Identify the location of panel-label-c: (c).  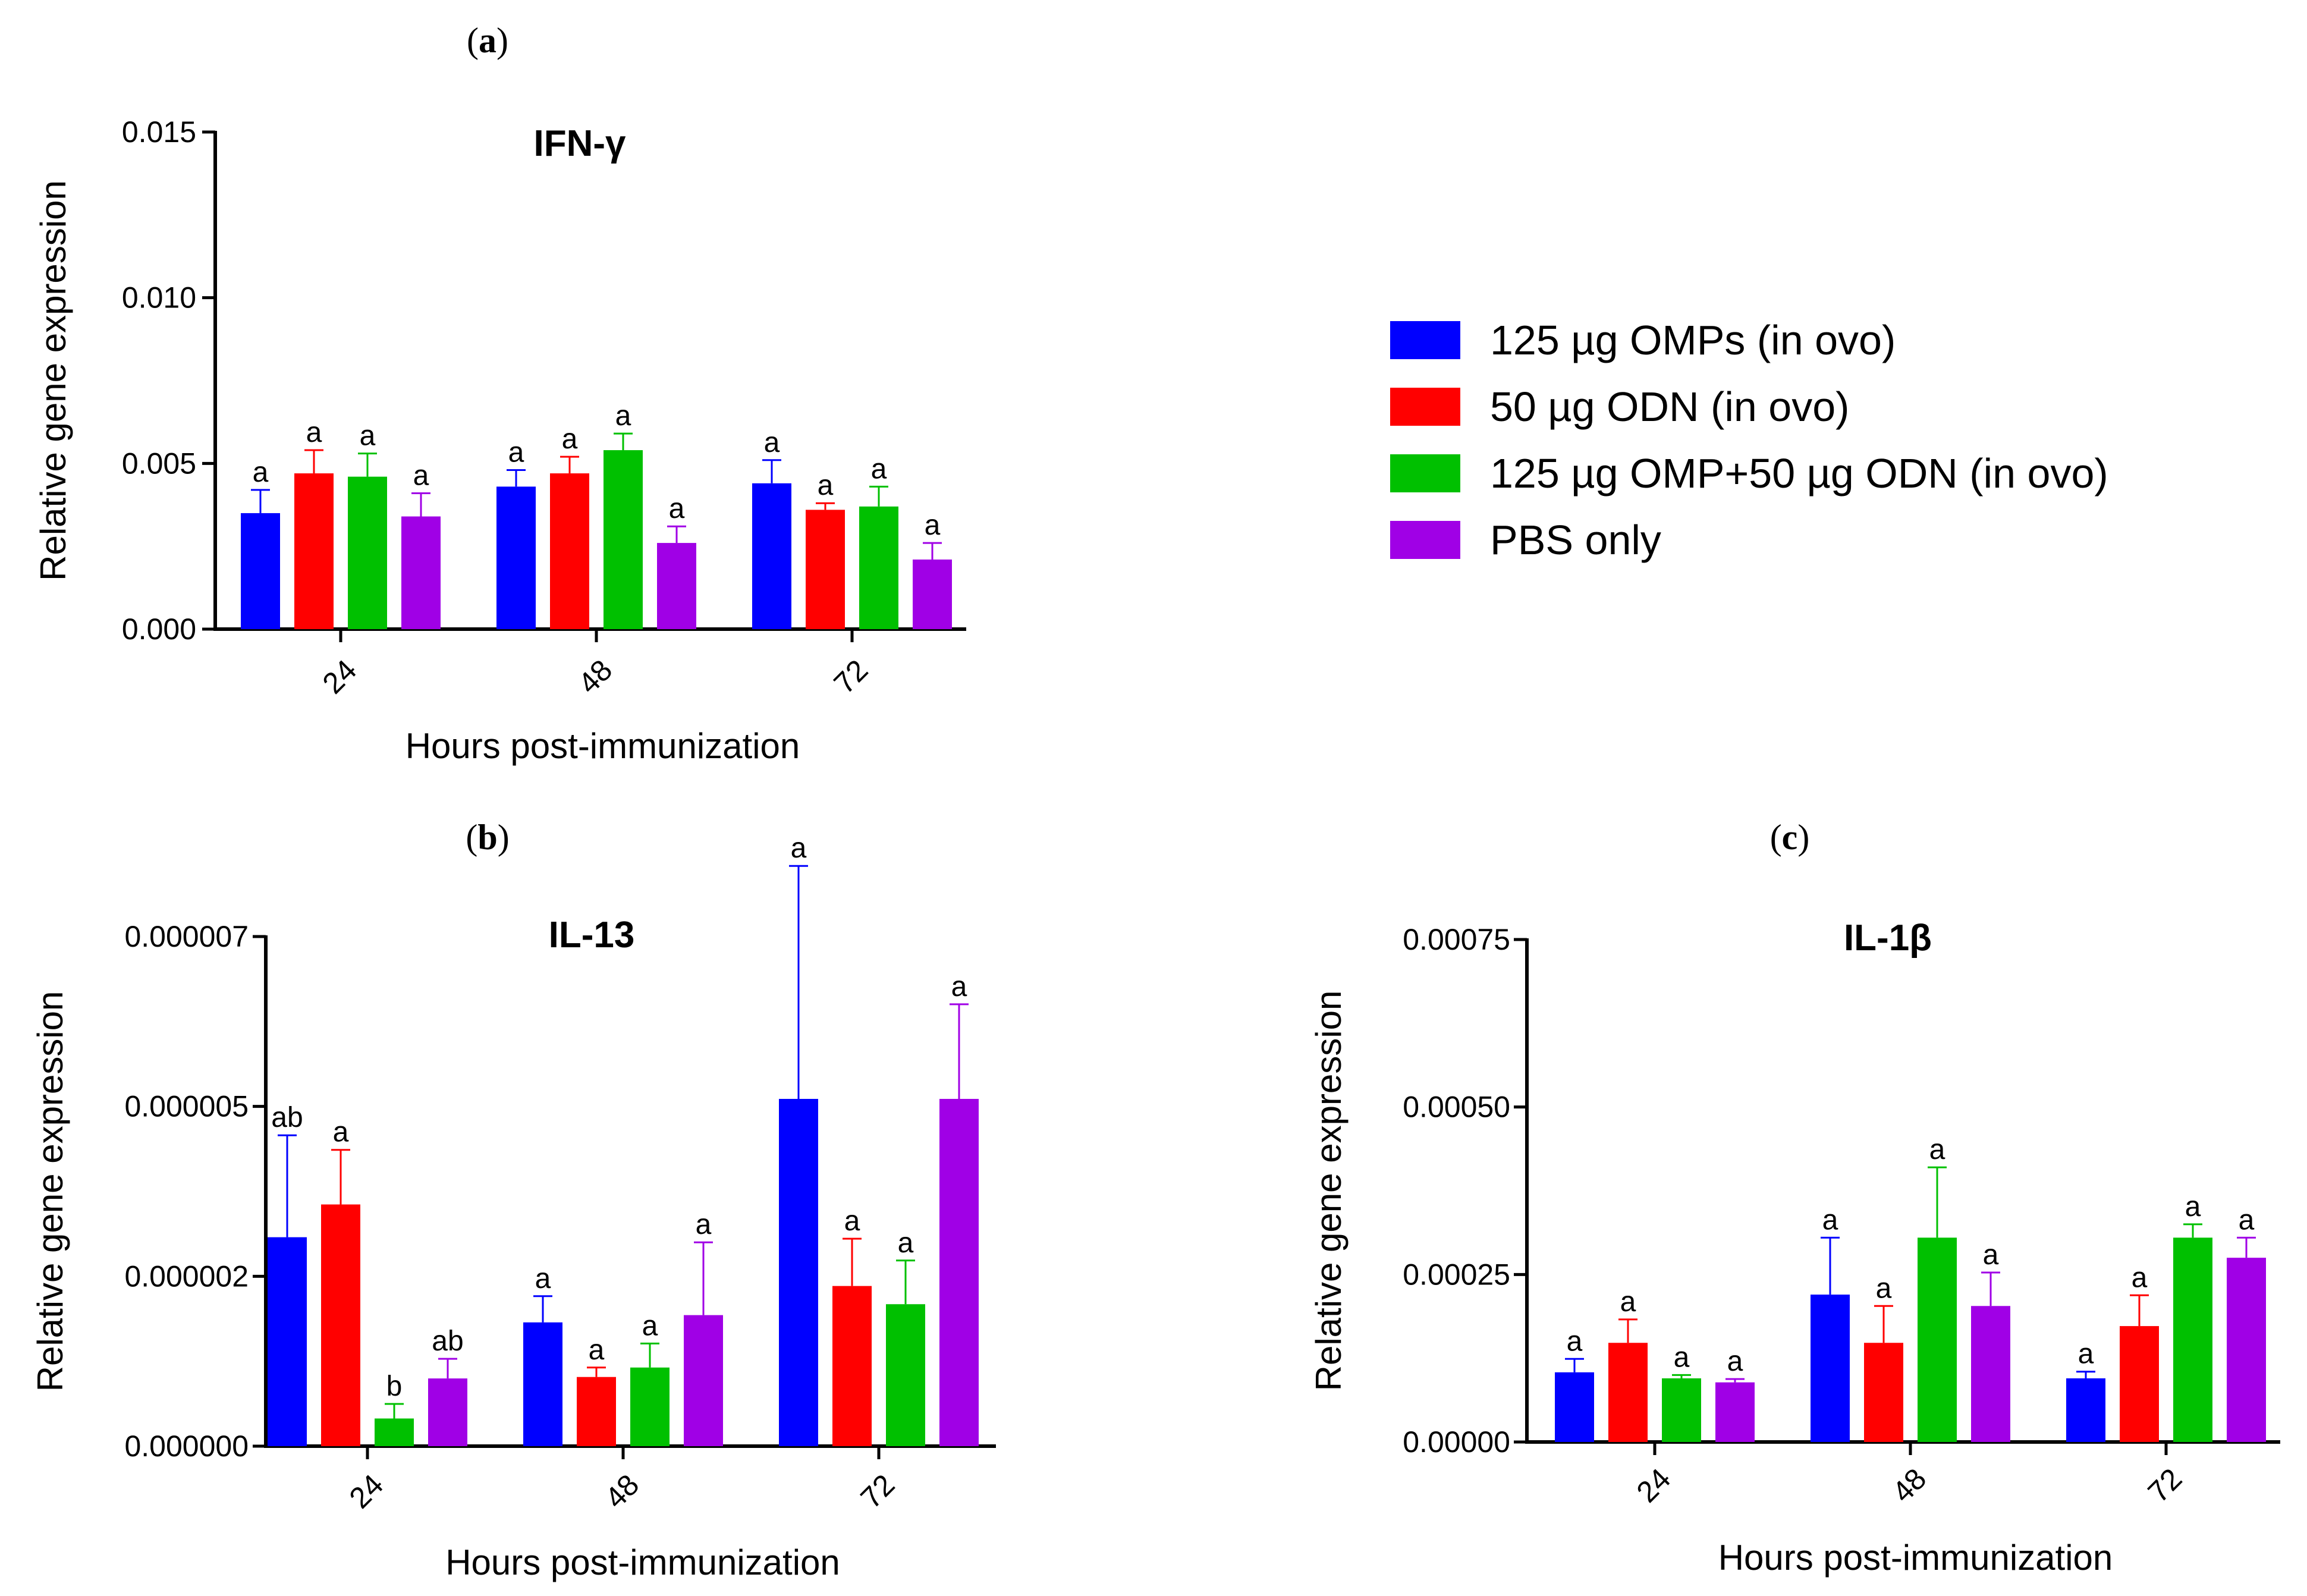
(1790, 837).